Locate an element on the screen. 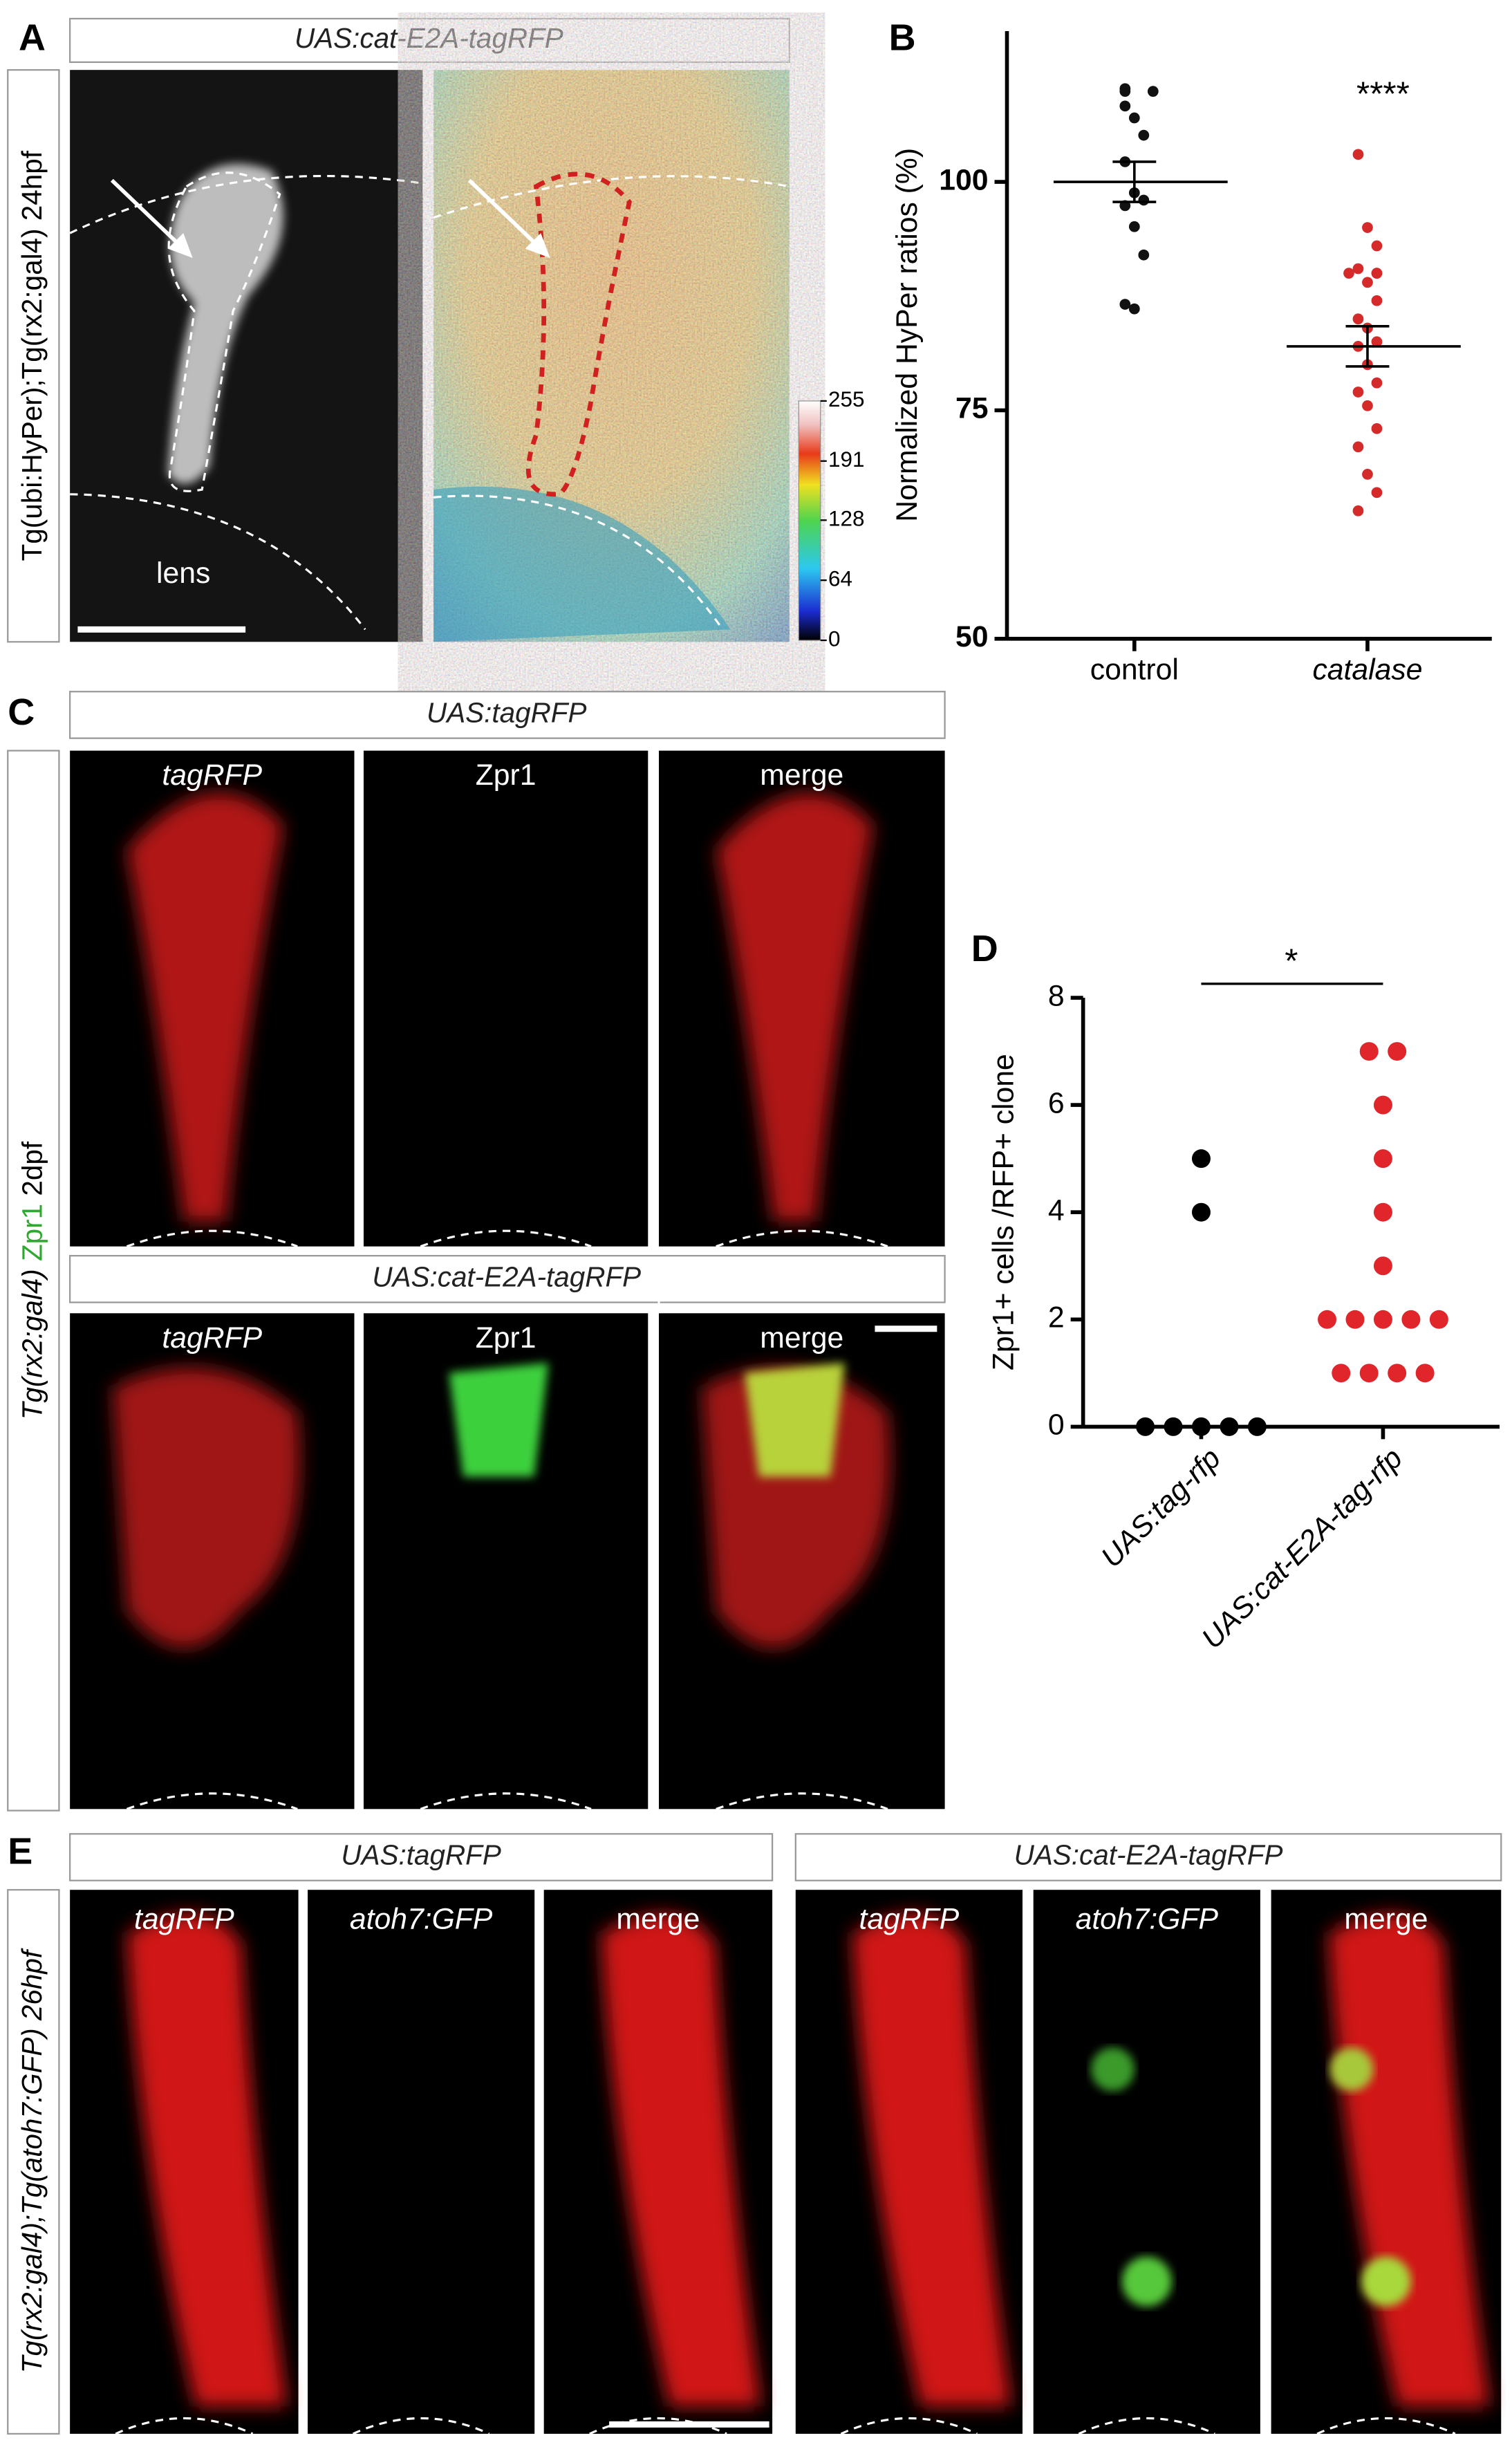 This screenshot has width=1512, height=2447. y-tick-label: 50 is located at coordinates (971, 636).